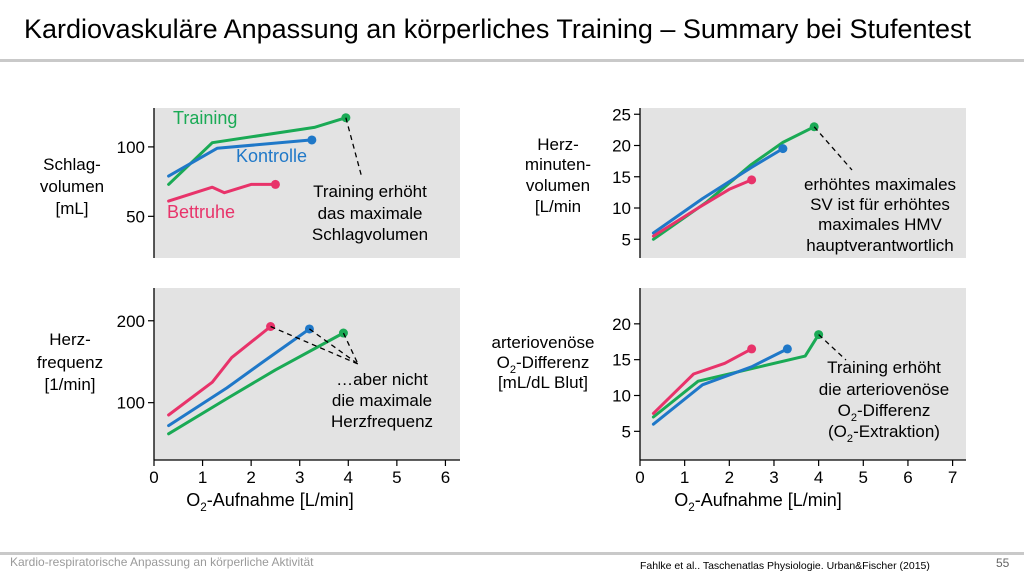 The image size is (1024, 576). Describe the element at coordinates (880, 224) in the screenshot. I see `annotation-text: maximales HMV` at that location.